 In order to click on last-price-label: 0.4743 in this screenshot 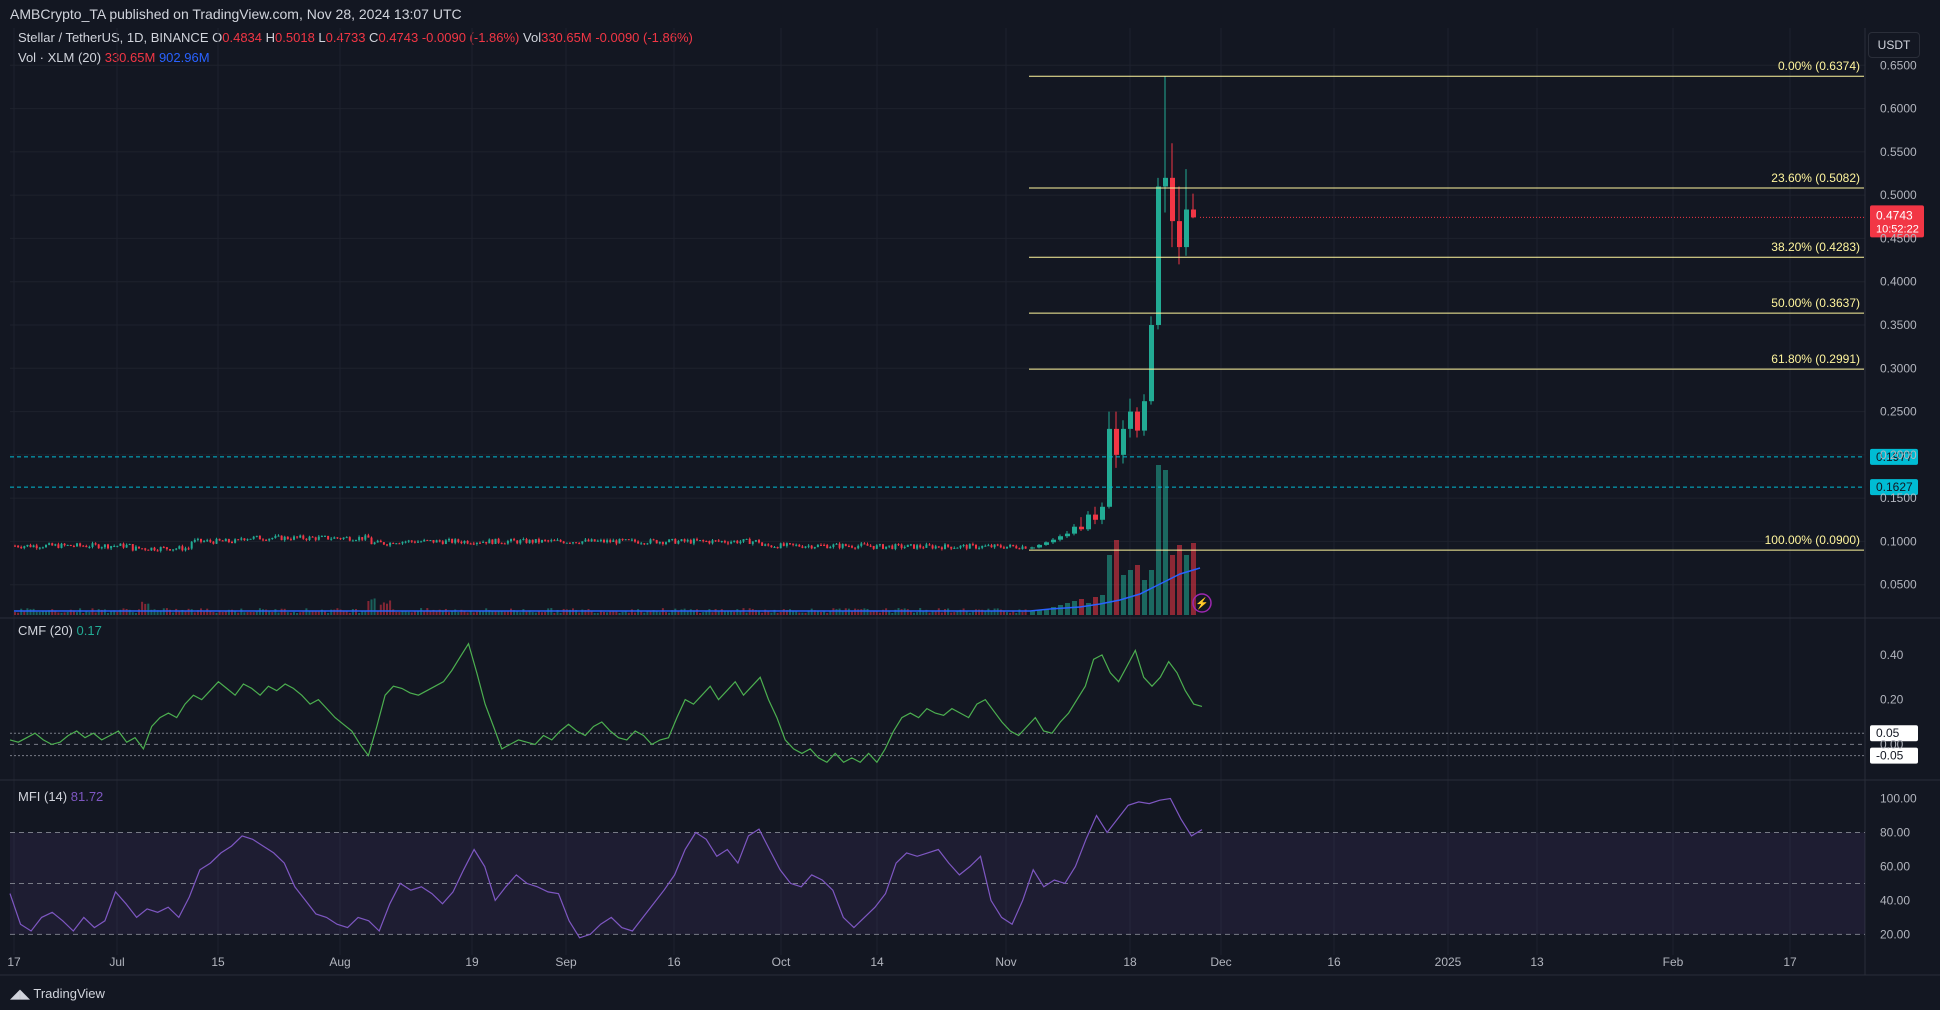, I will do `click(1894, 215)`.